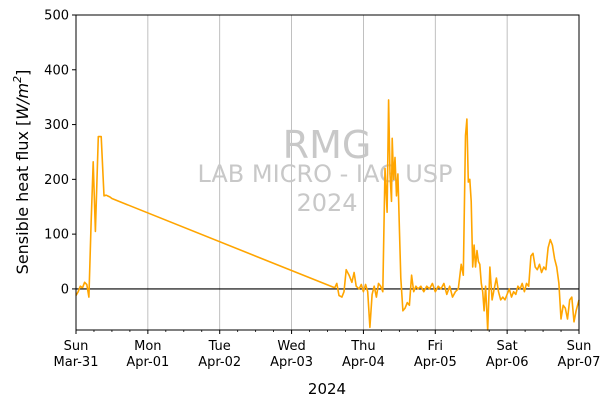 Image resolution: width=612 pixels, height=407 pixels. I want to click on watermark-line2: LAB MICRO - IAG USP, so click(324, 174).